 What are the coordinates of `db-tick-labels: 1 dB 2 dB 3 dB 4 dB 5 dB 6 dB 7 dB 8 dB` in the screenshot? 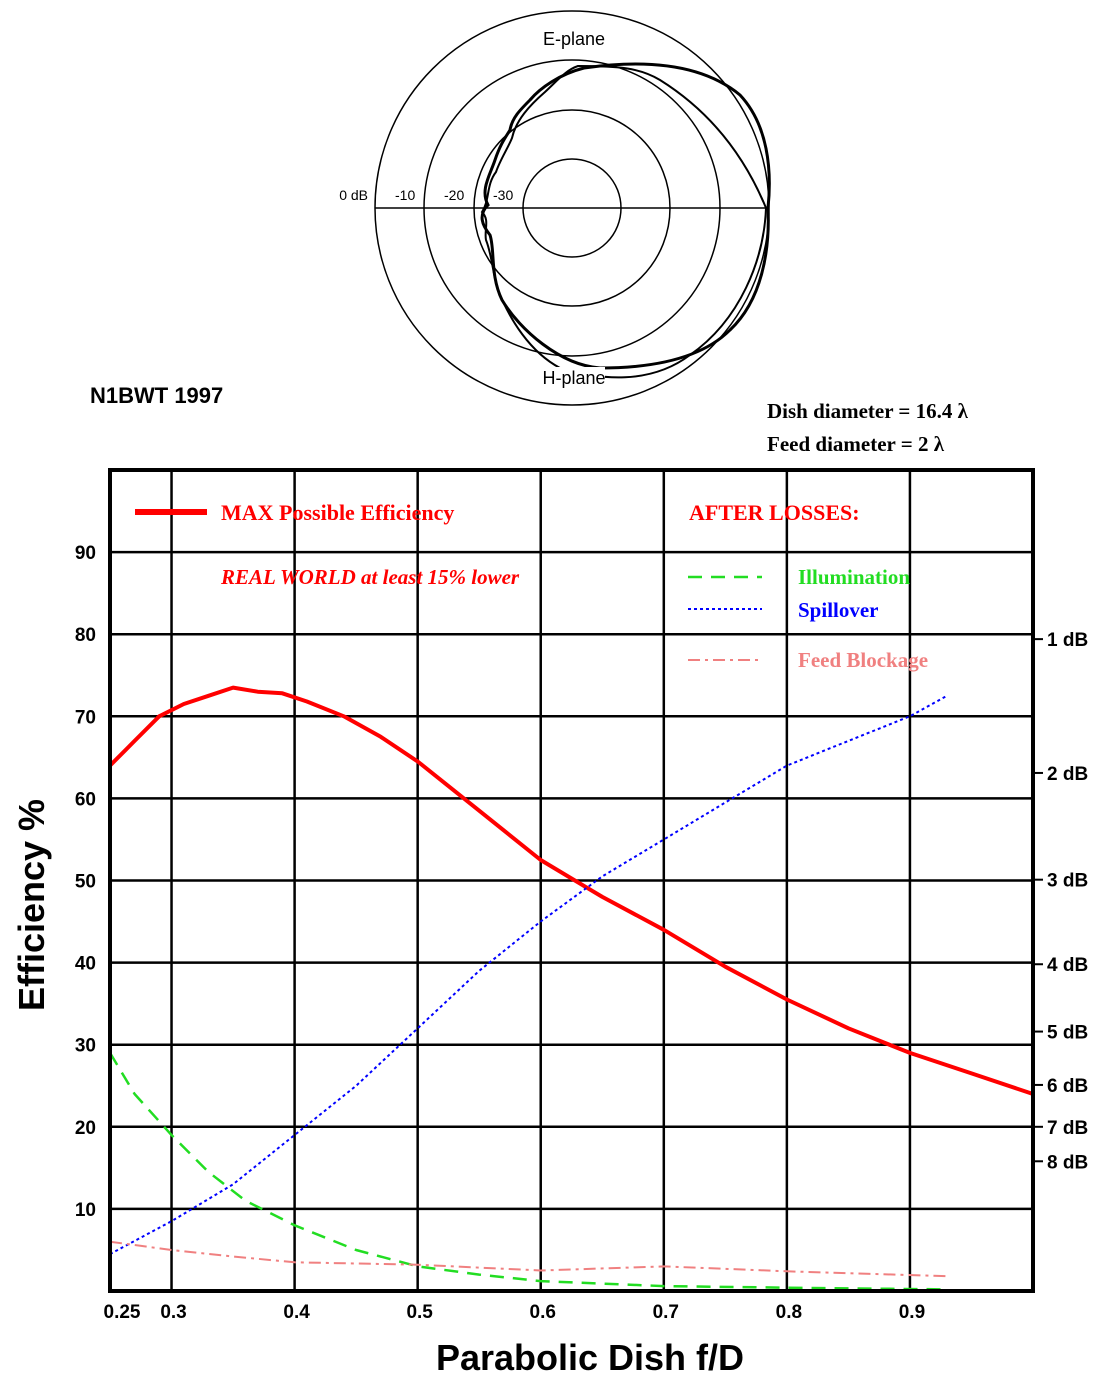 It's located at (1060, 901).